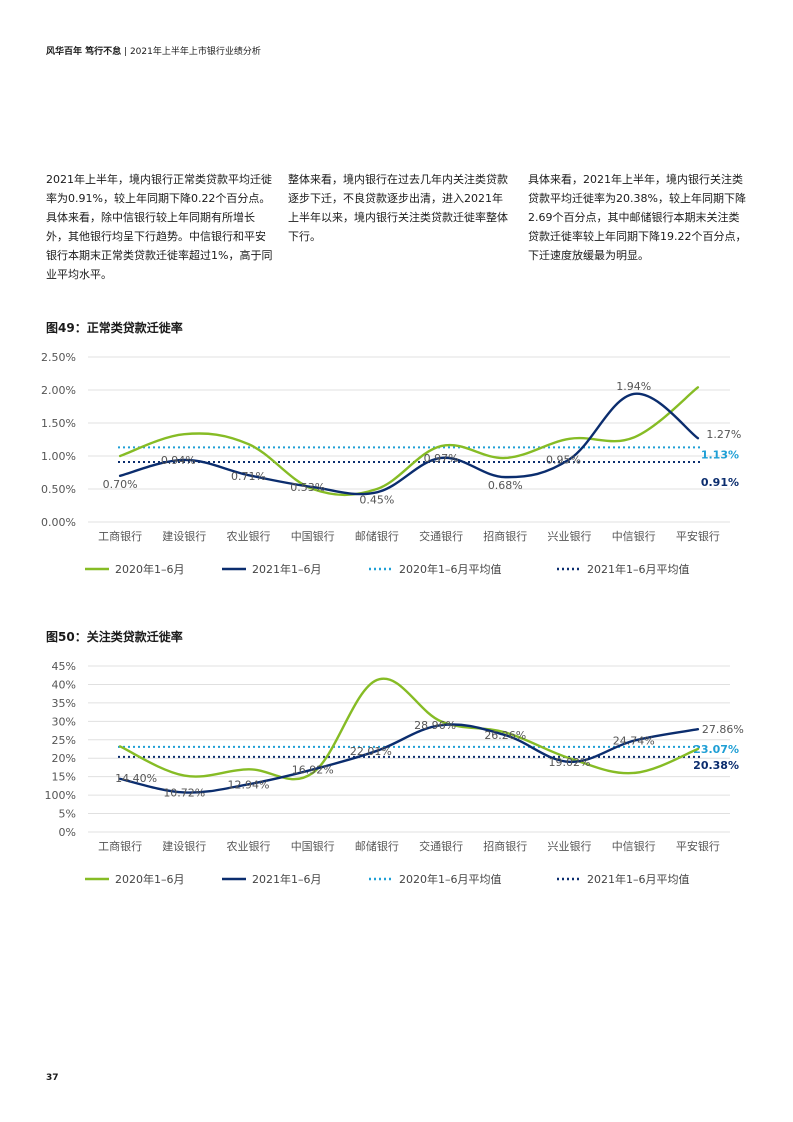  I want to click on y-tick-label: 5%, so click(67, 814).